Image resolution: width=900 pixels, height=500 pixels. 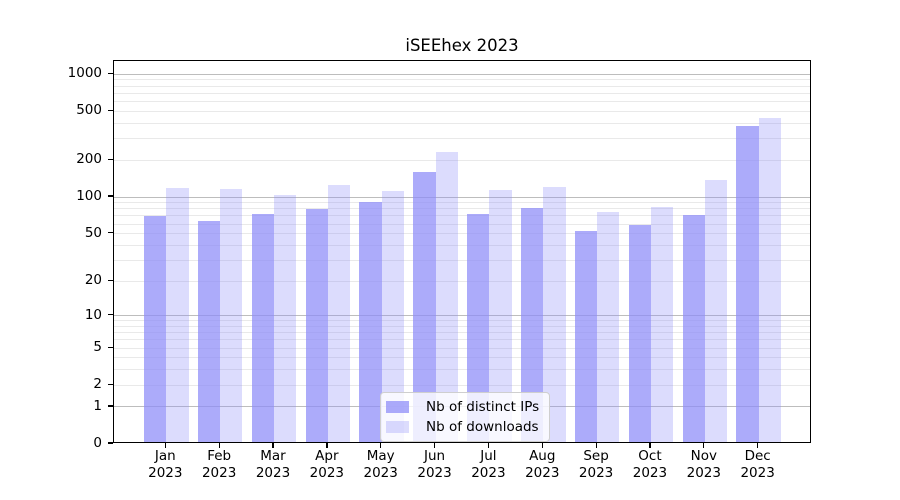 What do you see at coordinates (693, 328) in the screenshot?
I see `bar-distinct-ips-nov` at bounding box center [693, 328].